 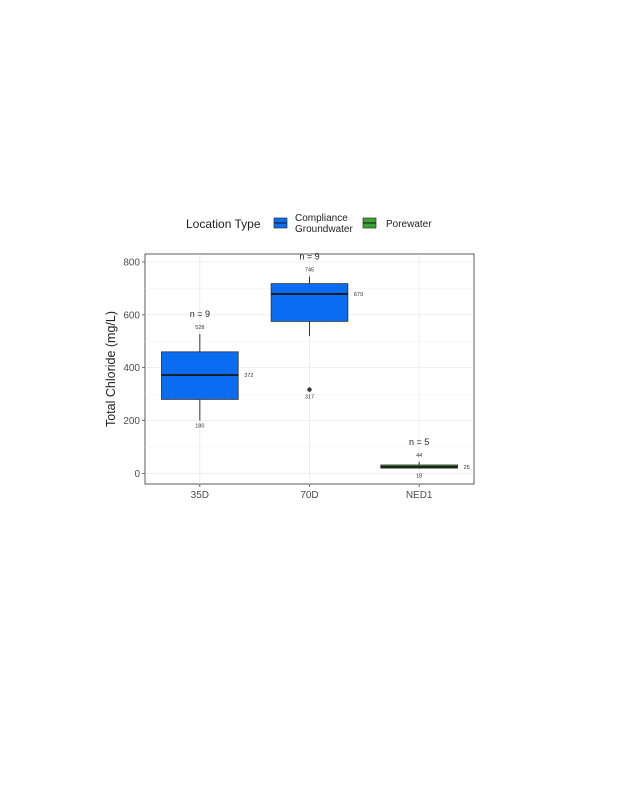 I want to click on box-35d: n = 9 528 372 180, so click(x=207, y=369).